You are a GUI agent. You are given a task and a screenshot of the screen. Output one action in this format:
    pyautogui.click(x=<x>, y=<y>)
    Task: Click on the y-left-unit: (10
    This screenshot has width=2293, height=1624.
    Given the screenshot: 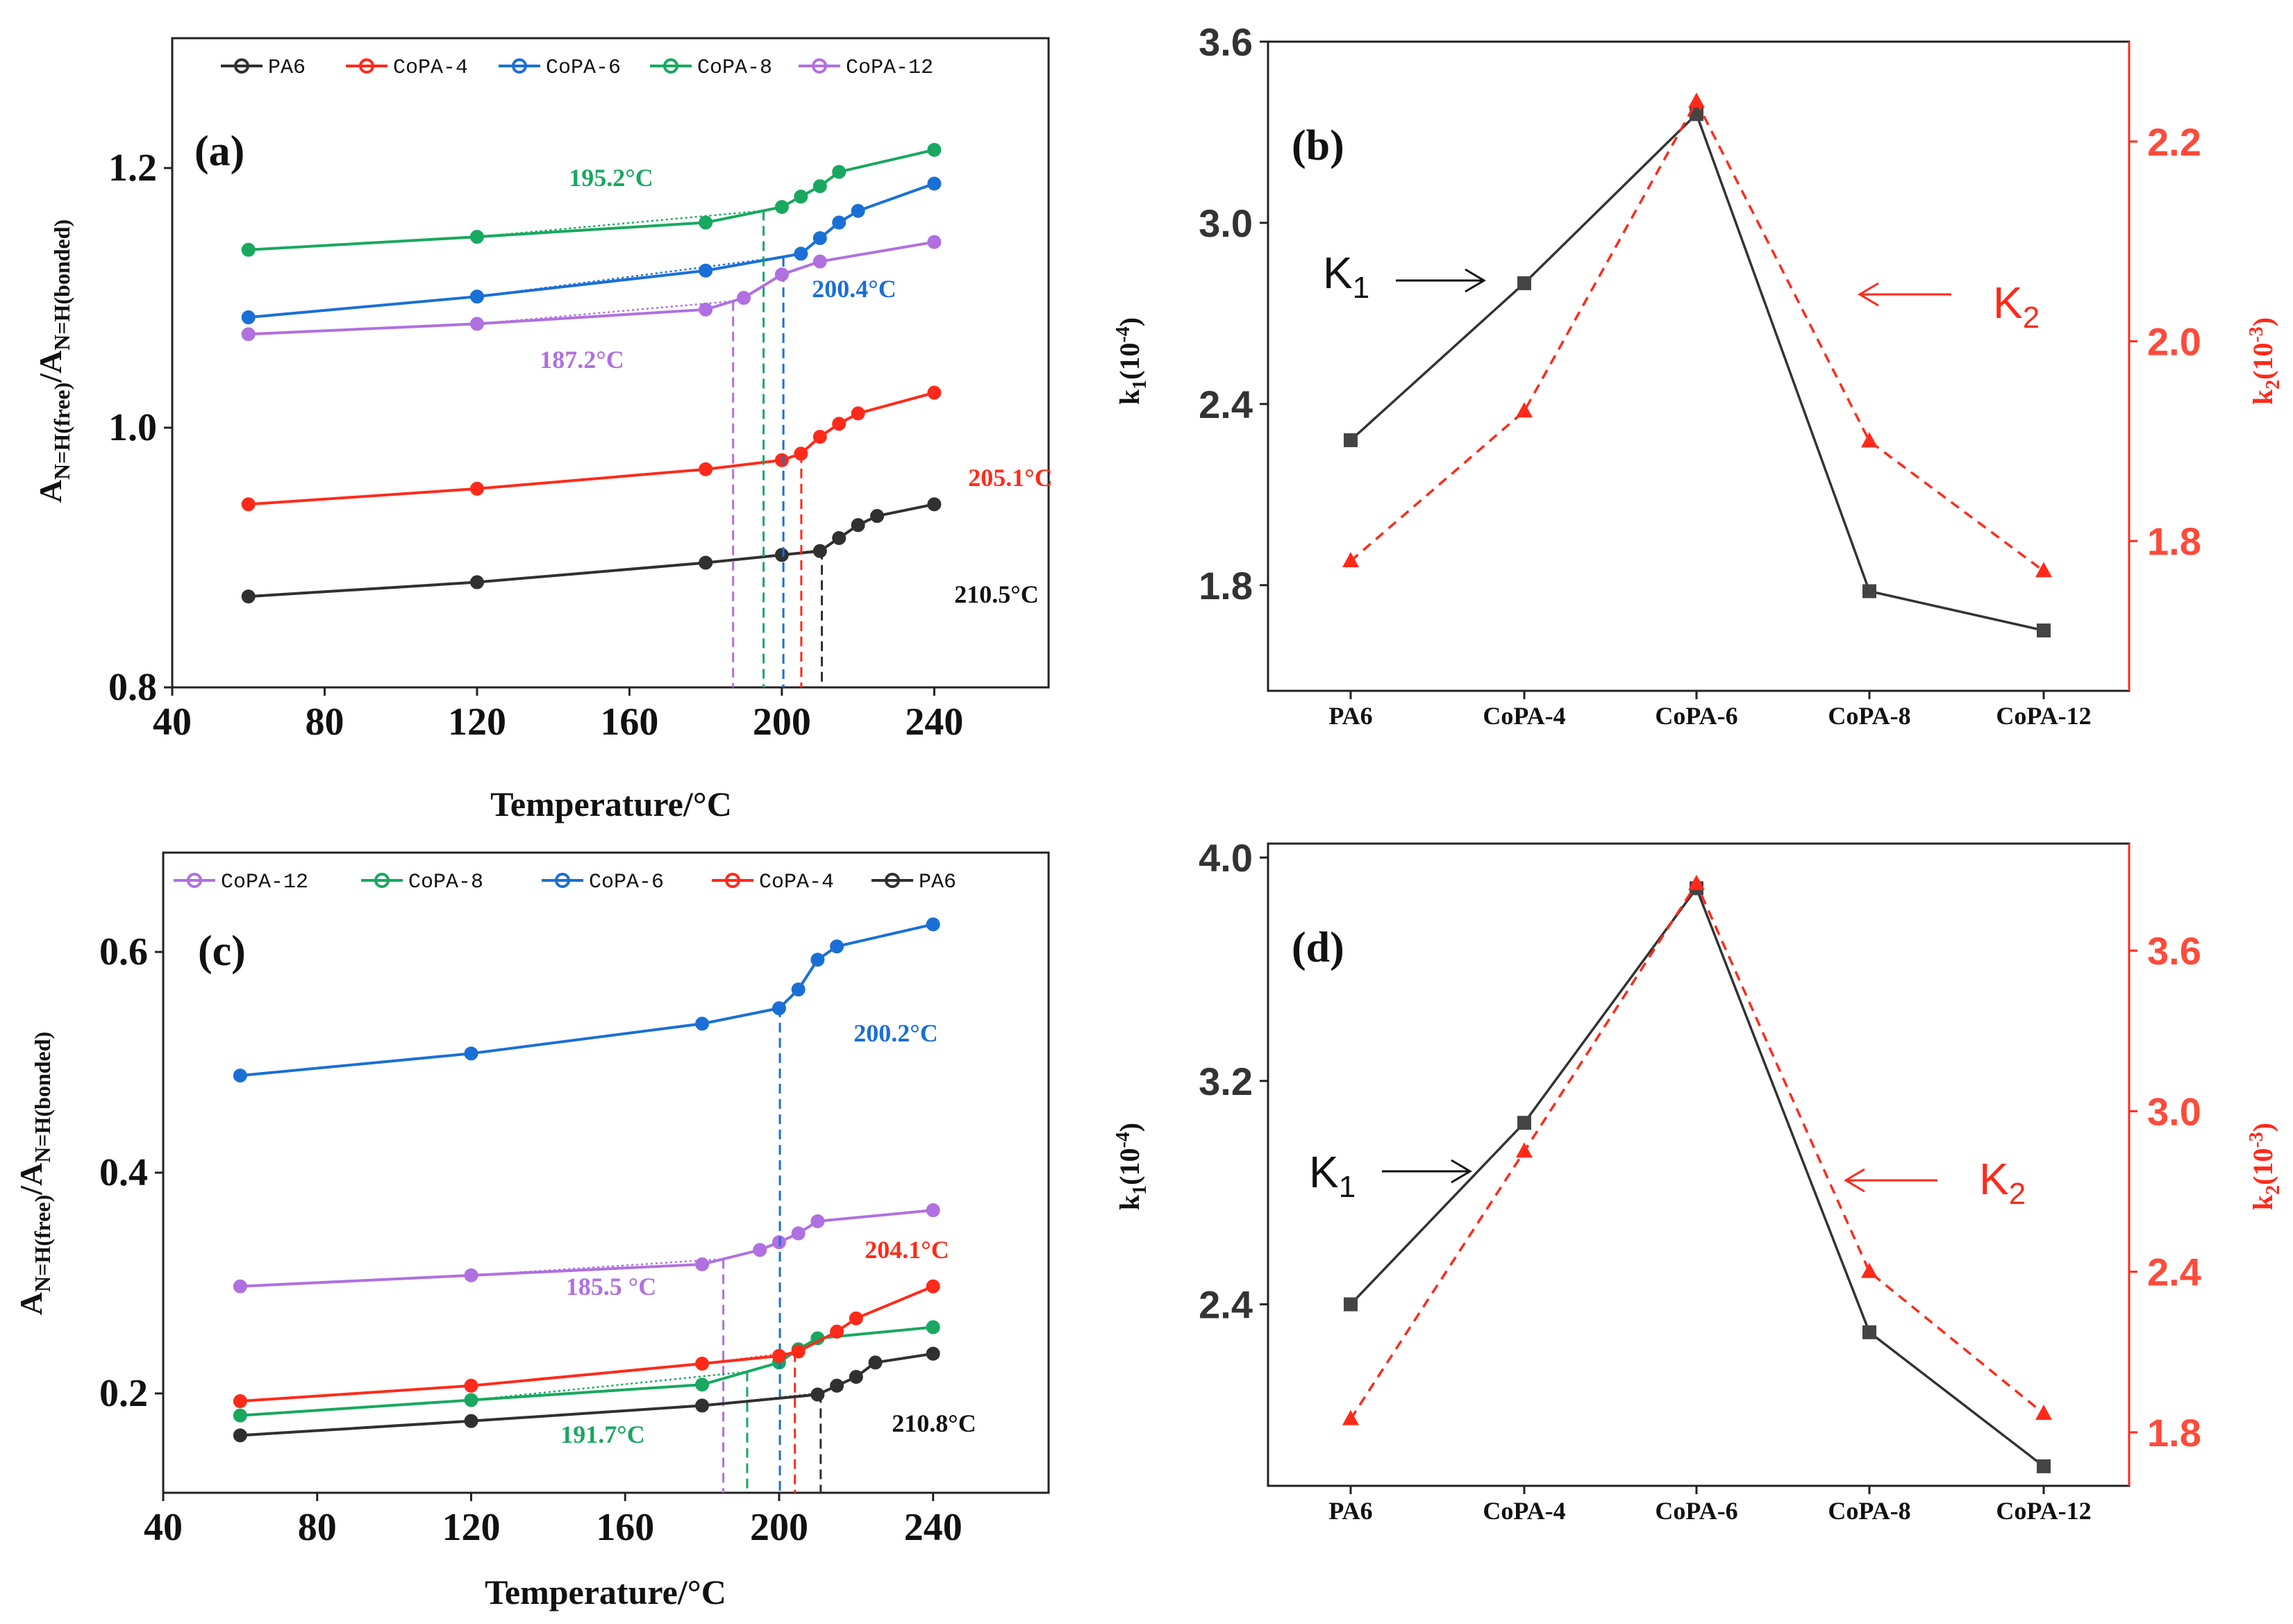 What is the action you would take?
    pyautogui.click(x=1129, y=1167)
    